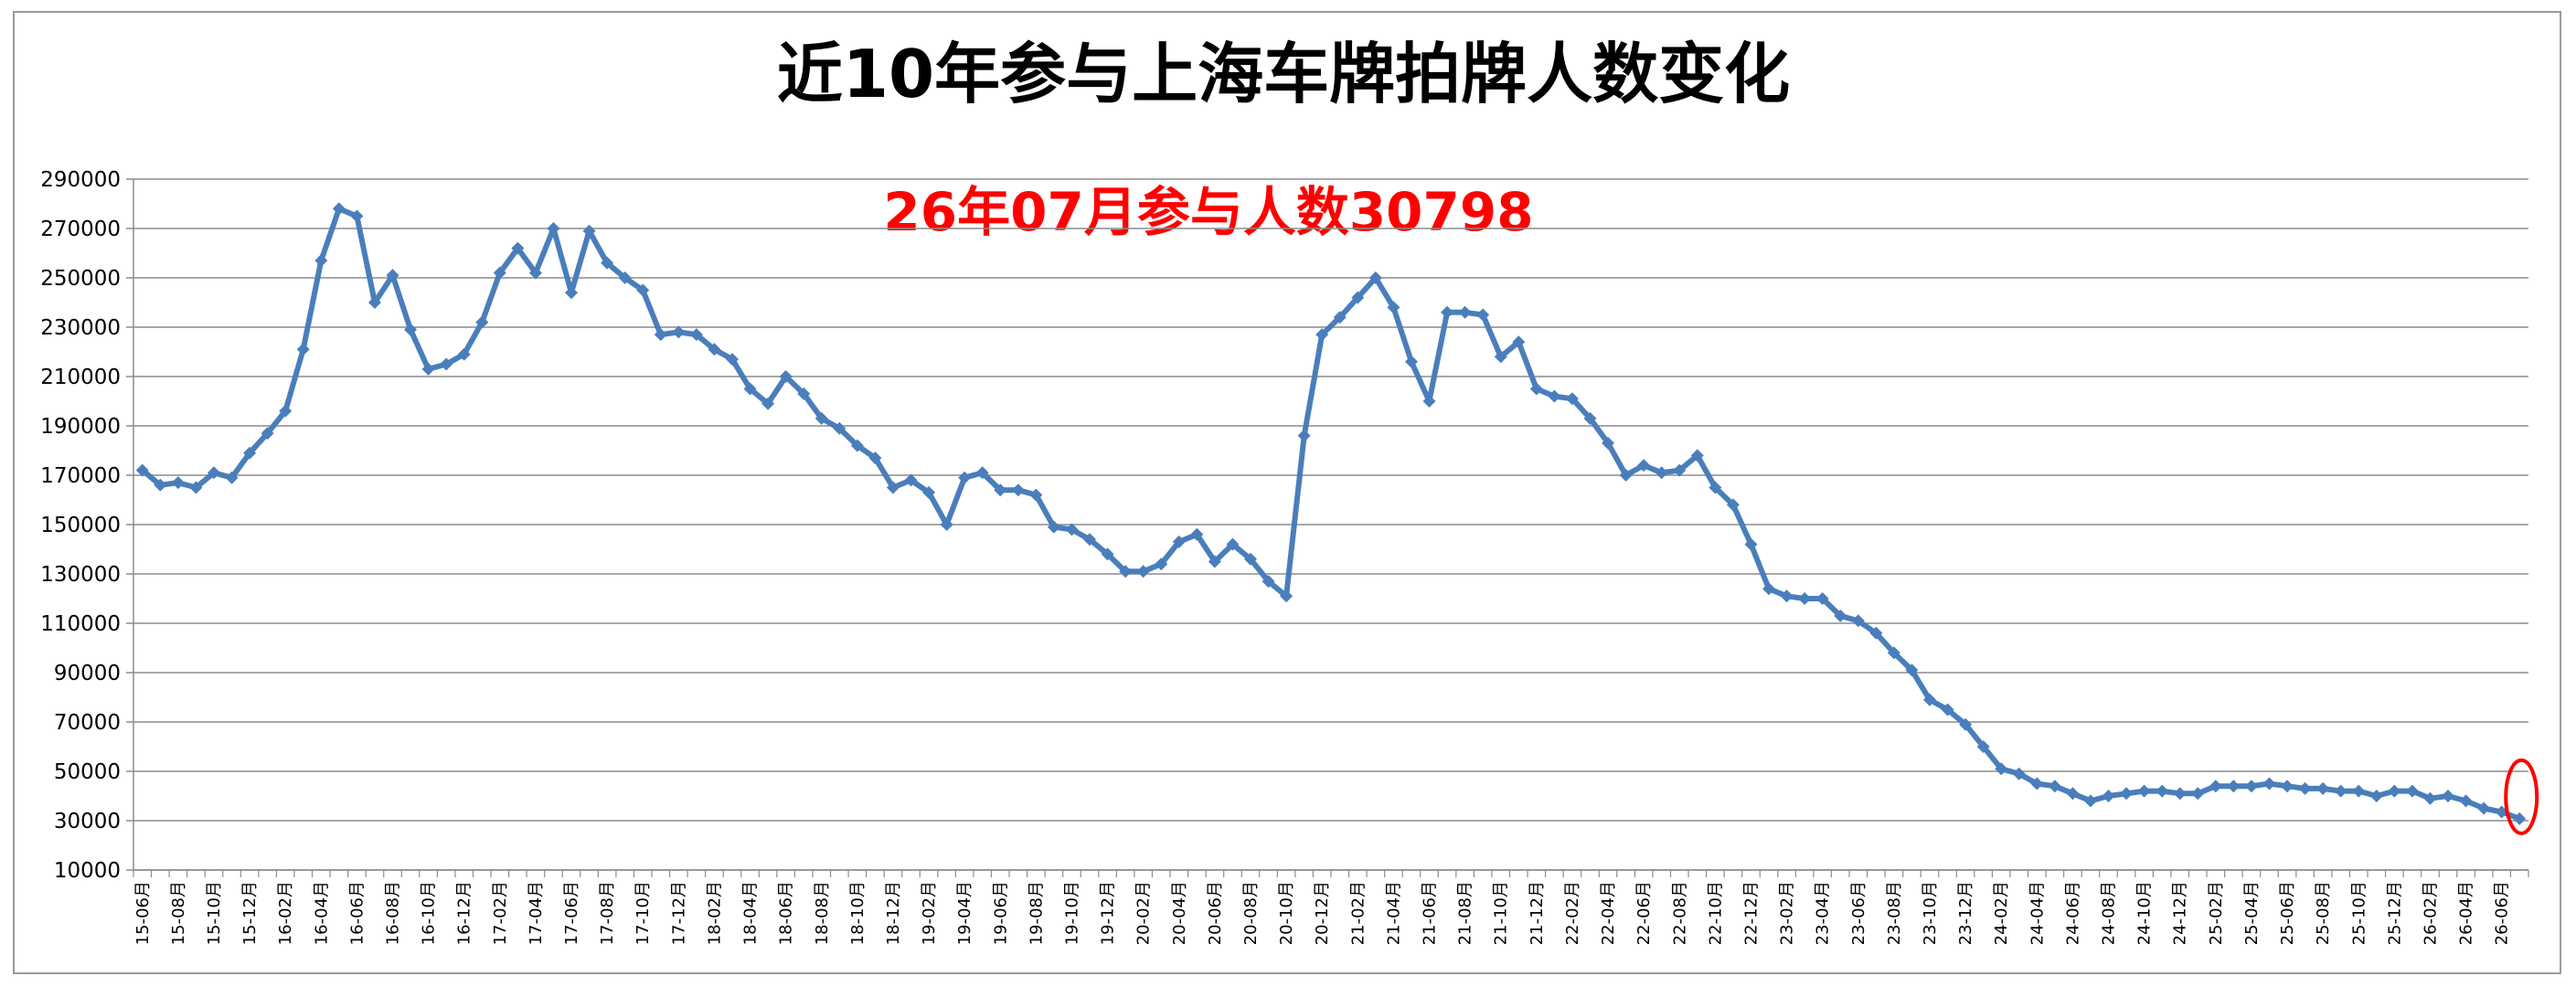 The image size is (2576, 987). I want to click on y-tick-label: 170000, so click(80, 476).